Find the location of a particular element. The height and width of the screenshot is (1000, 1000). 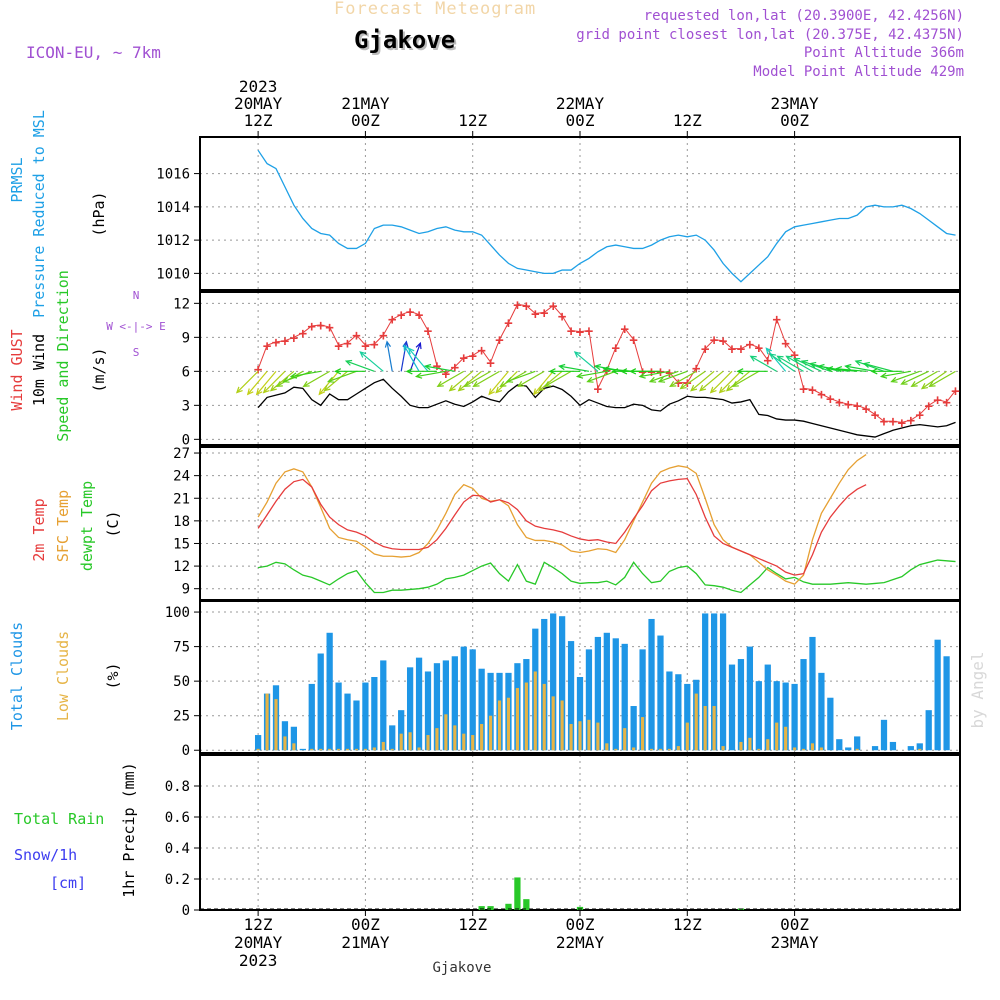

total-clouds-label: Total Clouds is located at coordinates (17, 676).